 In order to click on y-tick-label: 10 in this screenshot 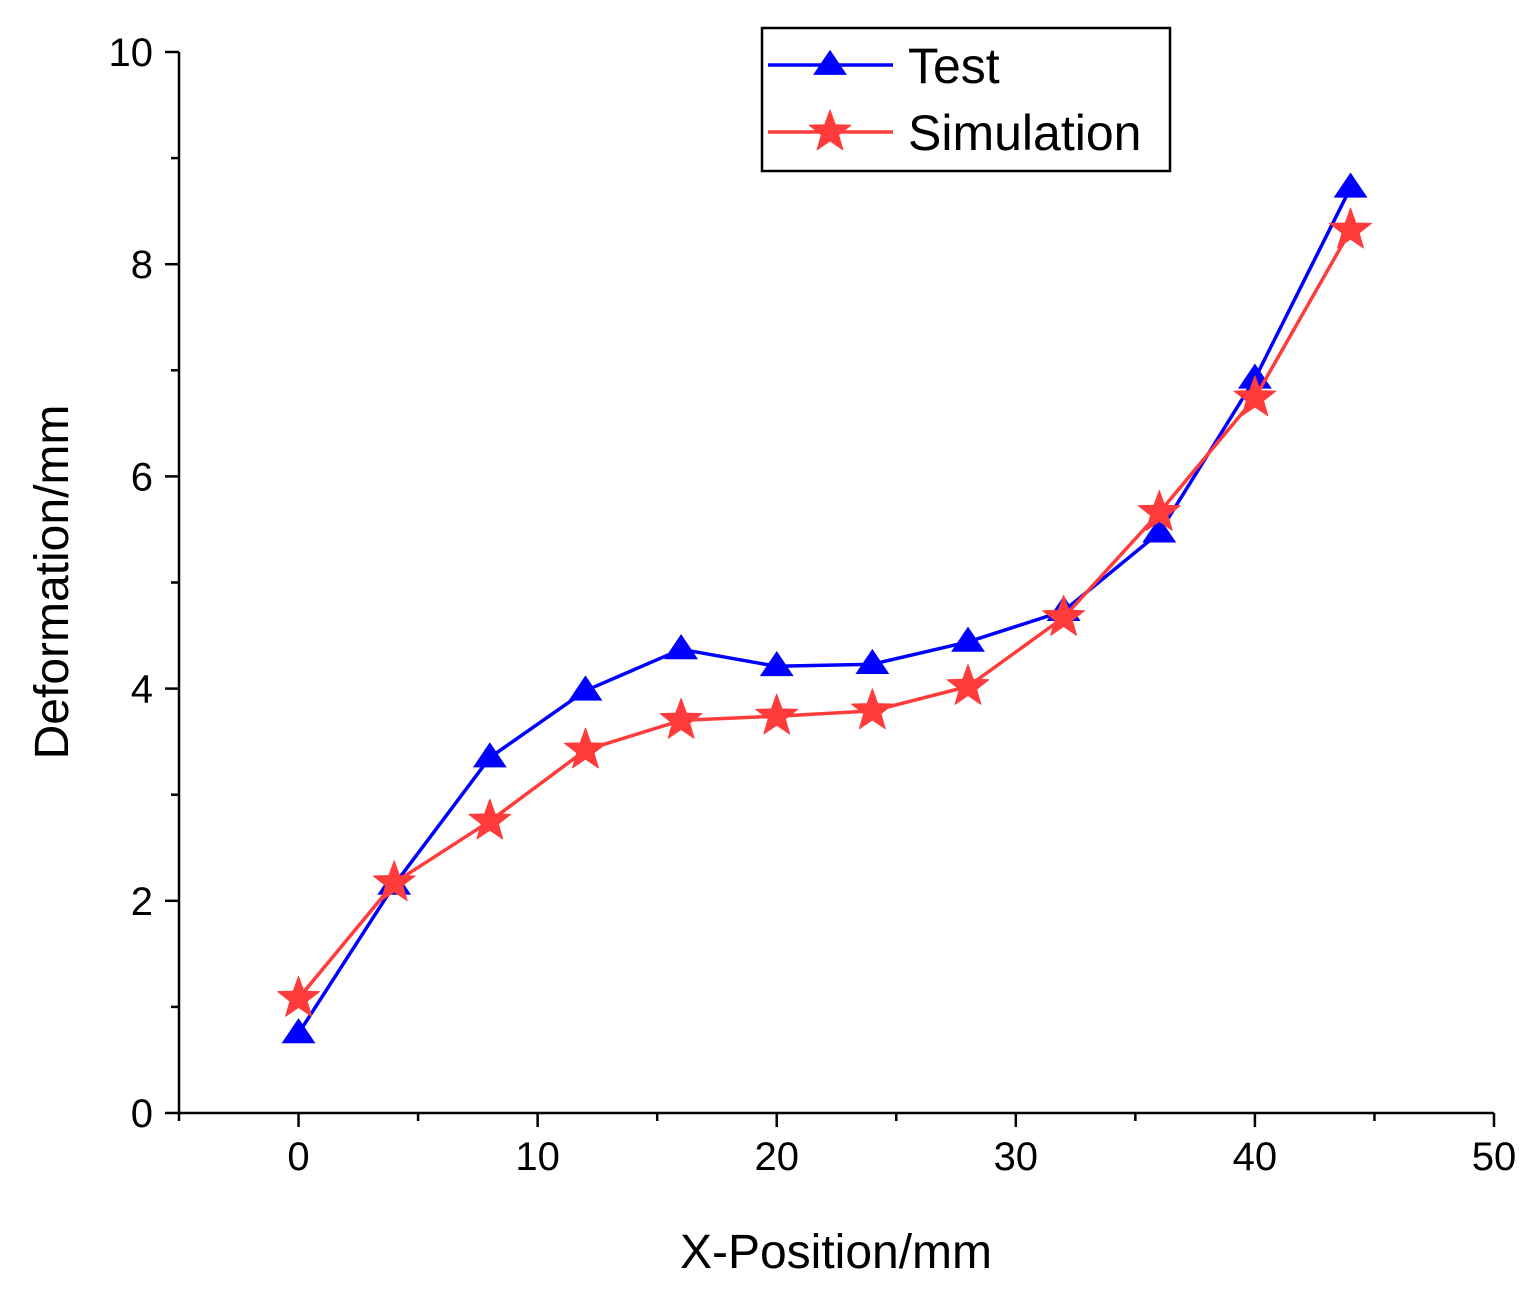, I will do `click(131, 53)`.